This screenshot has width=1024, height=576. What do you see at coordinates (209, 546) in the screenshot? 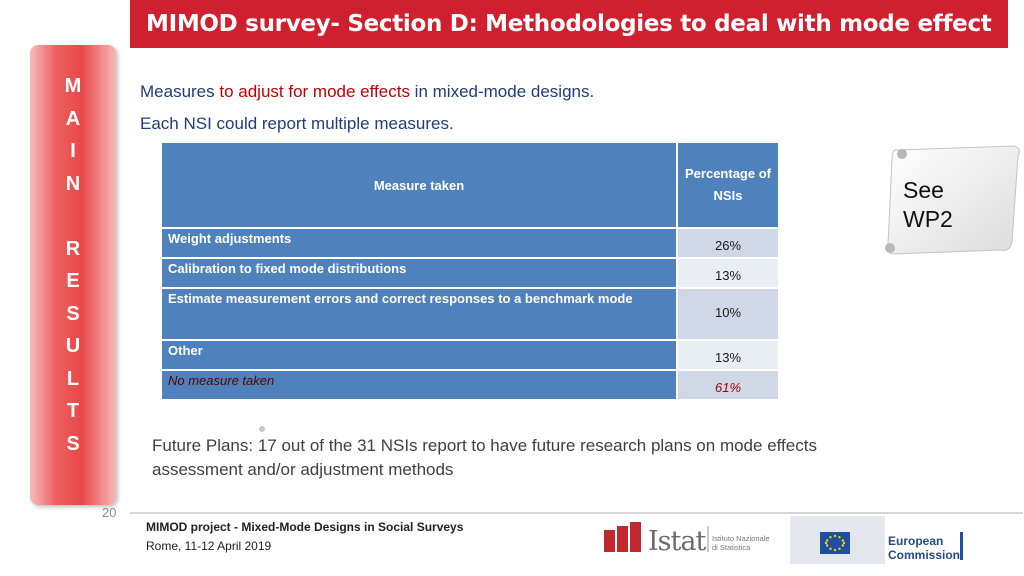
I see `footer-location-date: Rome, 11-12 April 2019` at bounding box center [209, 546].